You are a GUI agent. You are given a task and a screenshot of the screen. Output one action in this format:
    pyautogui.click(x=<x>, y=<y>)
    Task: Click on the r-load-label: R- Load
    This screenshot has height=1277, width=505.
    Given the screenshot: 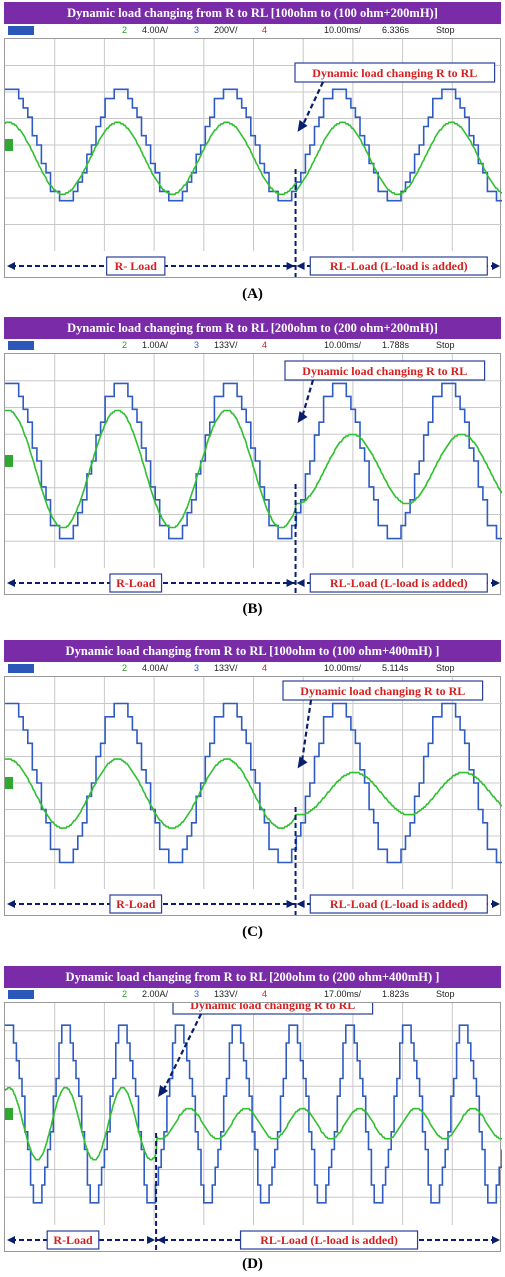 What is the action you would take?
    pyautogui.click(x=136, y=266)
    